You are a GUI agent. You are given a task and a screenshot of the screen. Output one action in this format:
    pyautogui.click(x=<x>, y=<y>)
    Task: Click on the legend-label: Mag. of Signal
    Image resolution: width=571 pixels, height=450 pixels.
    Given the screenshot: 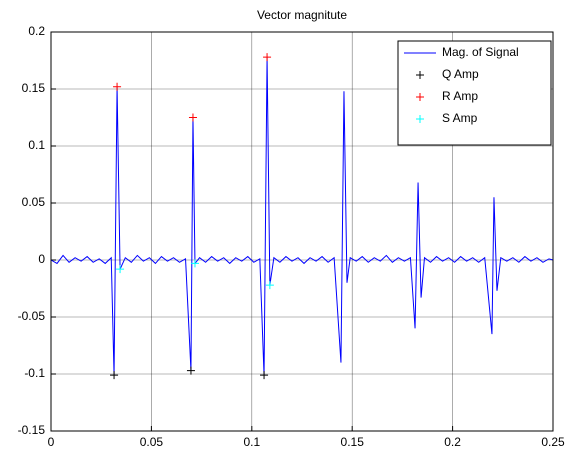 What is the action you would take?
    pyautogui.click(x=480, y=52)
    